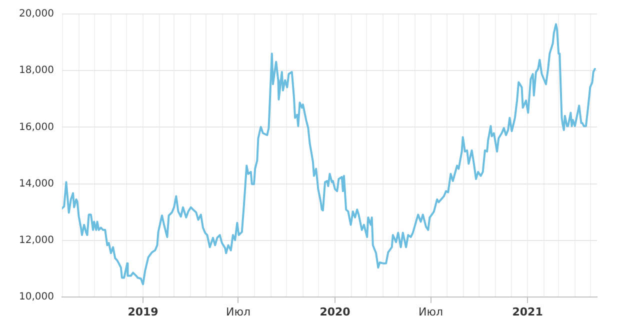  Describe the element at coordinates (143, 311) in the screenshot. I see `x-tick-label: 2019` at that location.